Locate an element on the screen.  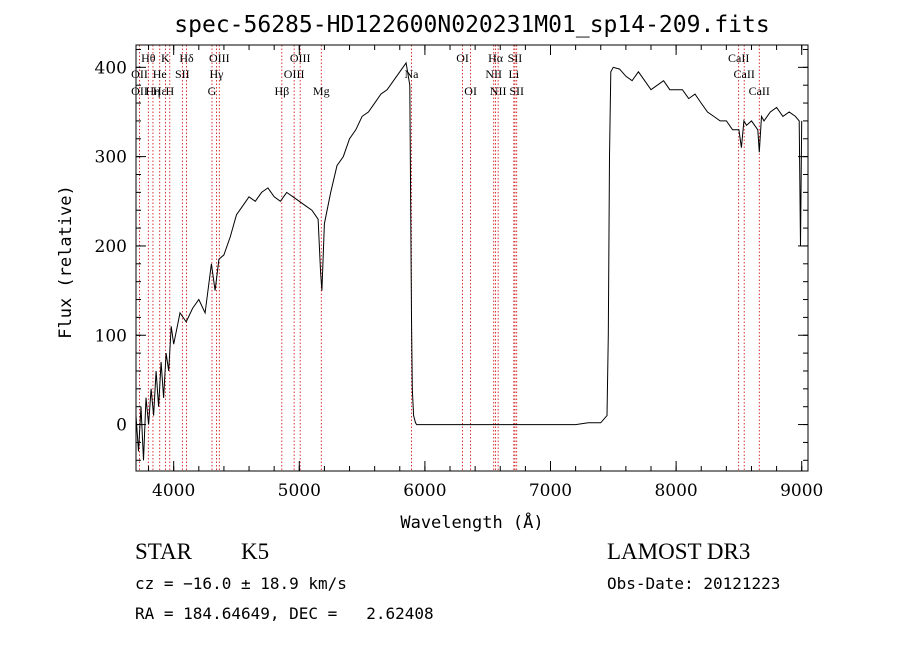
line-label: H is located at coordinates (169, 91).